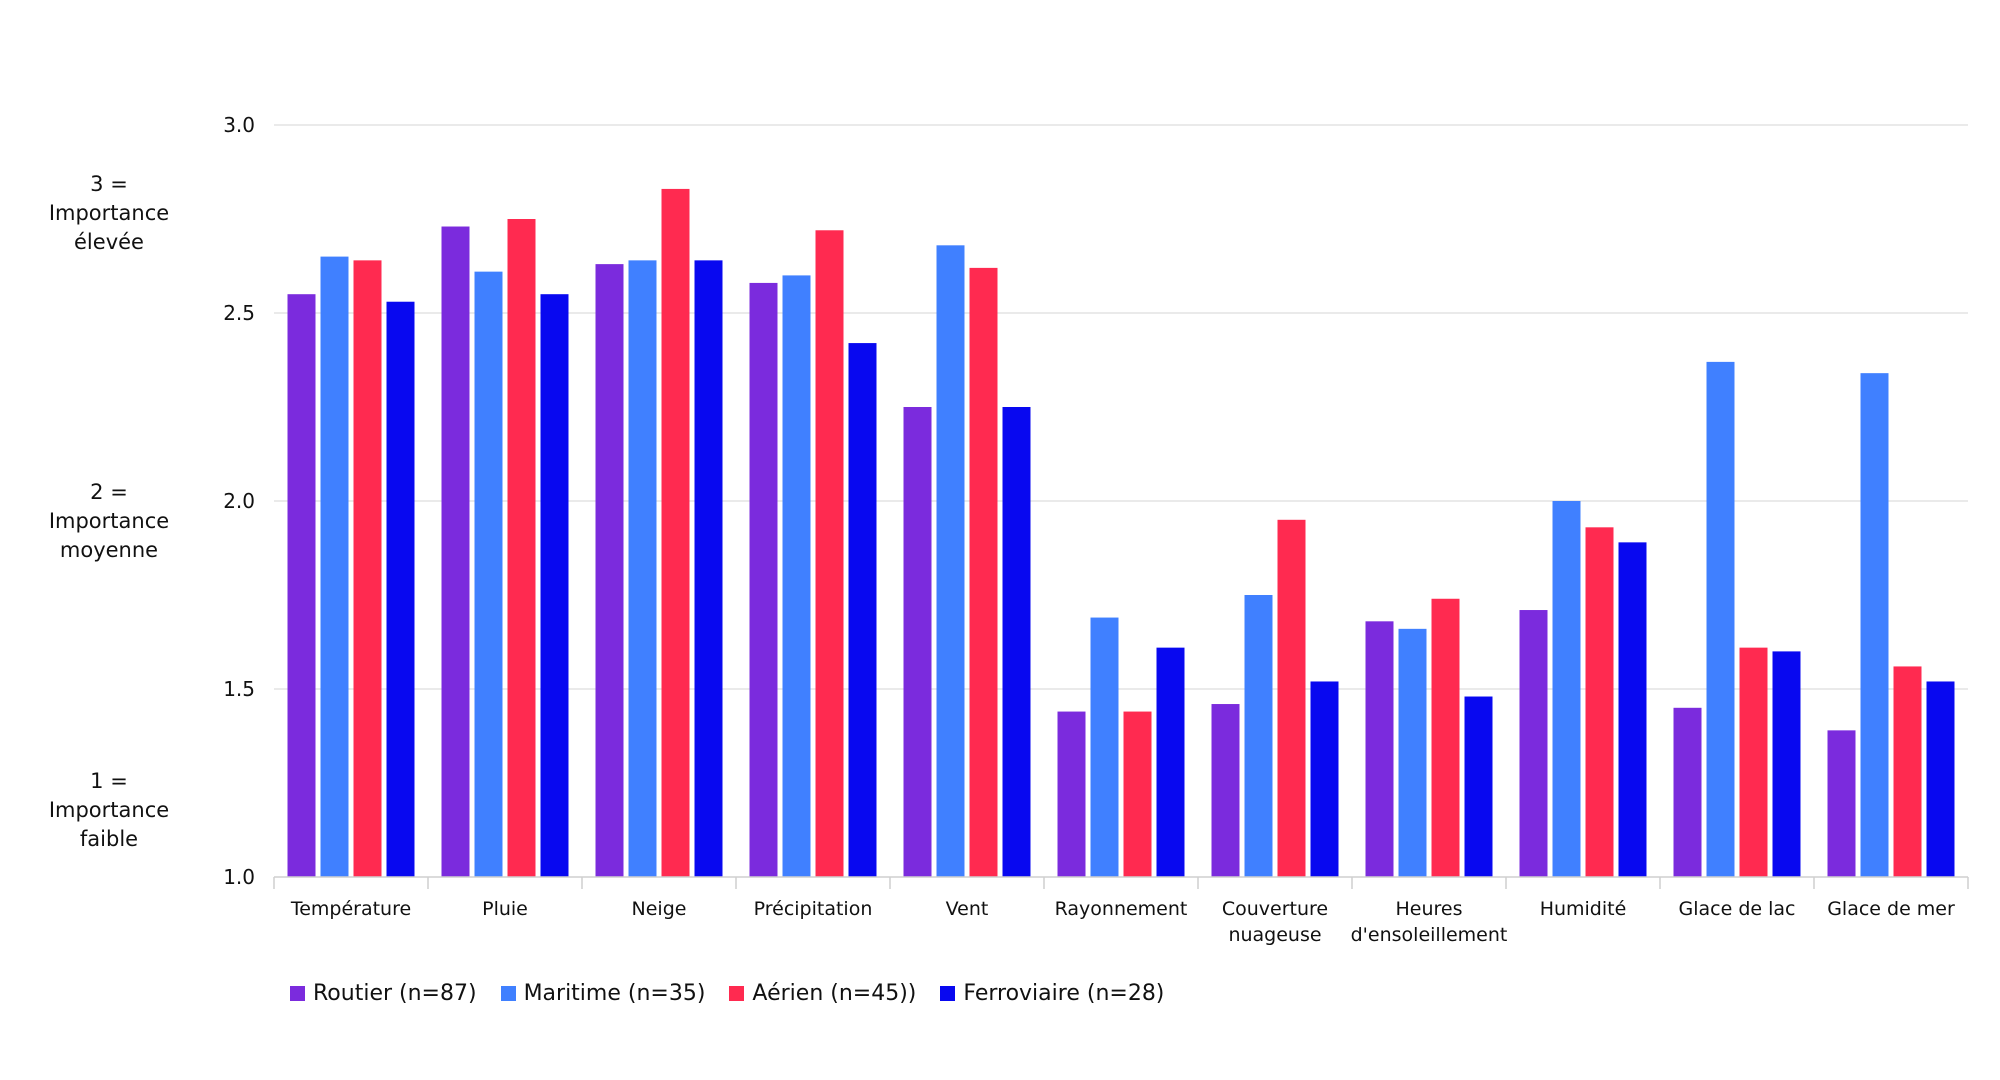 The height and width of the screenshot is (1080, 2000). I want to click on x-tick-label: Vent, so click(967, 909).